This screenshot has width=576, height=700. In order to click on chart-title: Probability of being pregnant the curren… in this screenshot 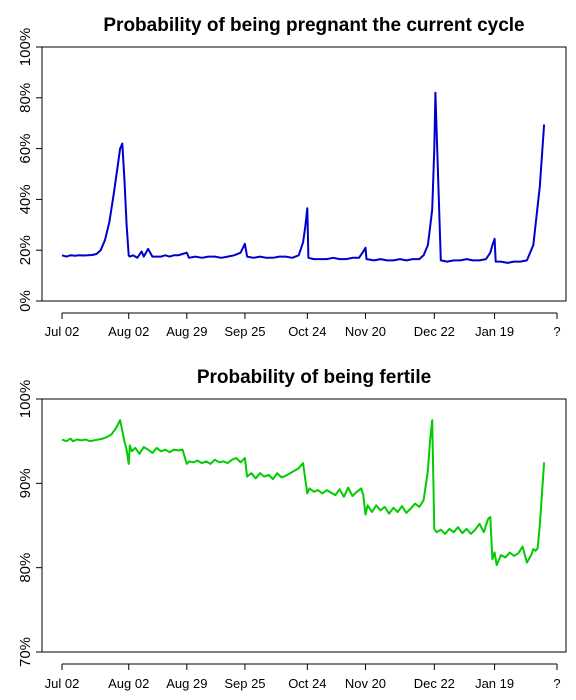, I will do `click(313, 25)`.